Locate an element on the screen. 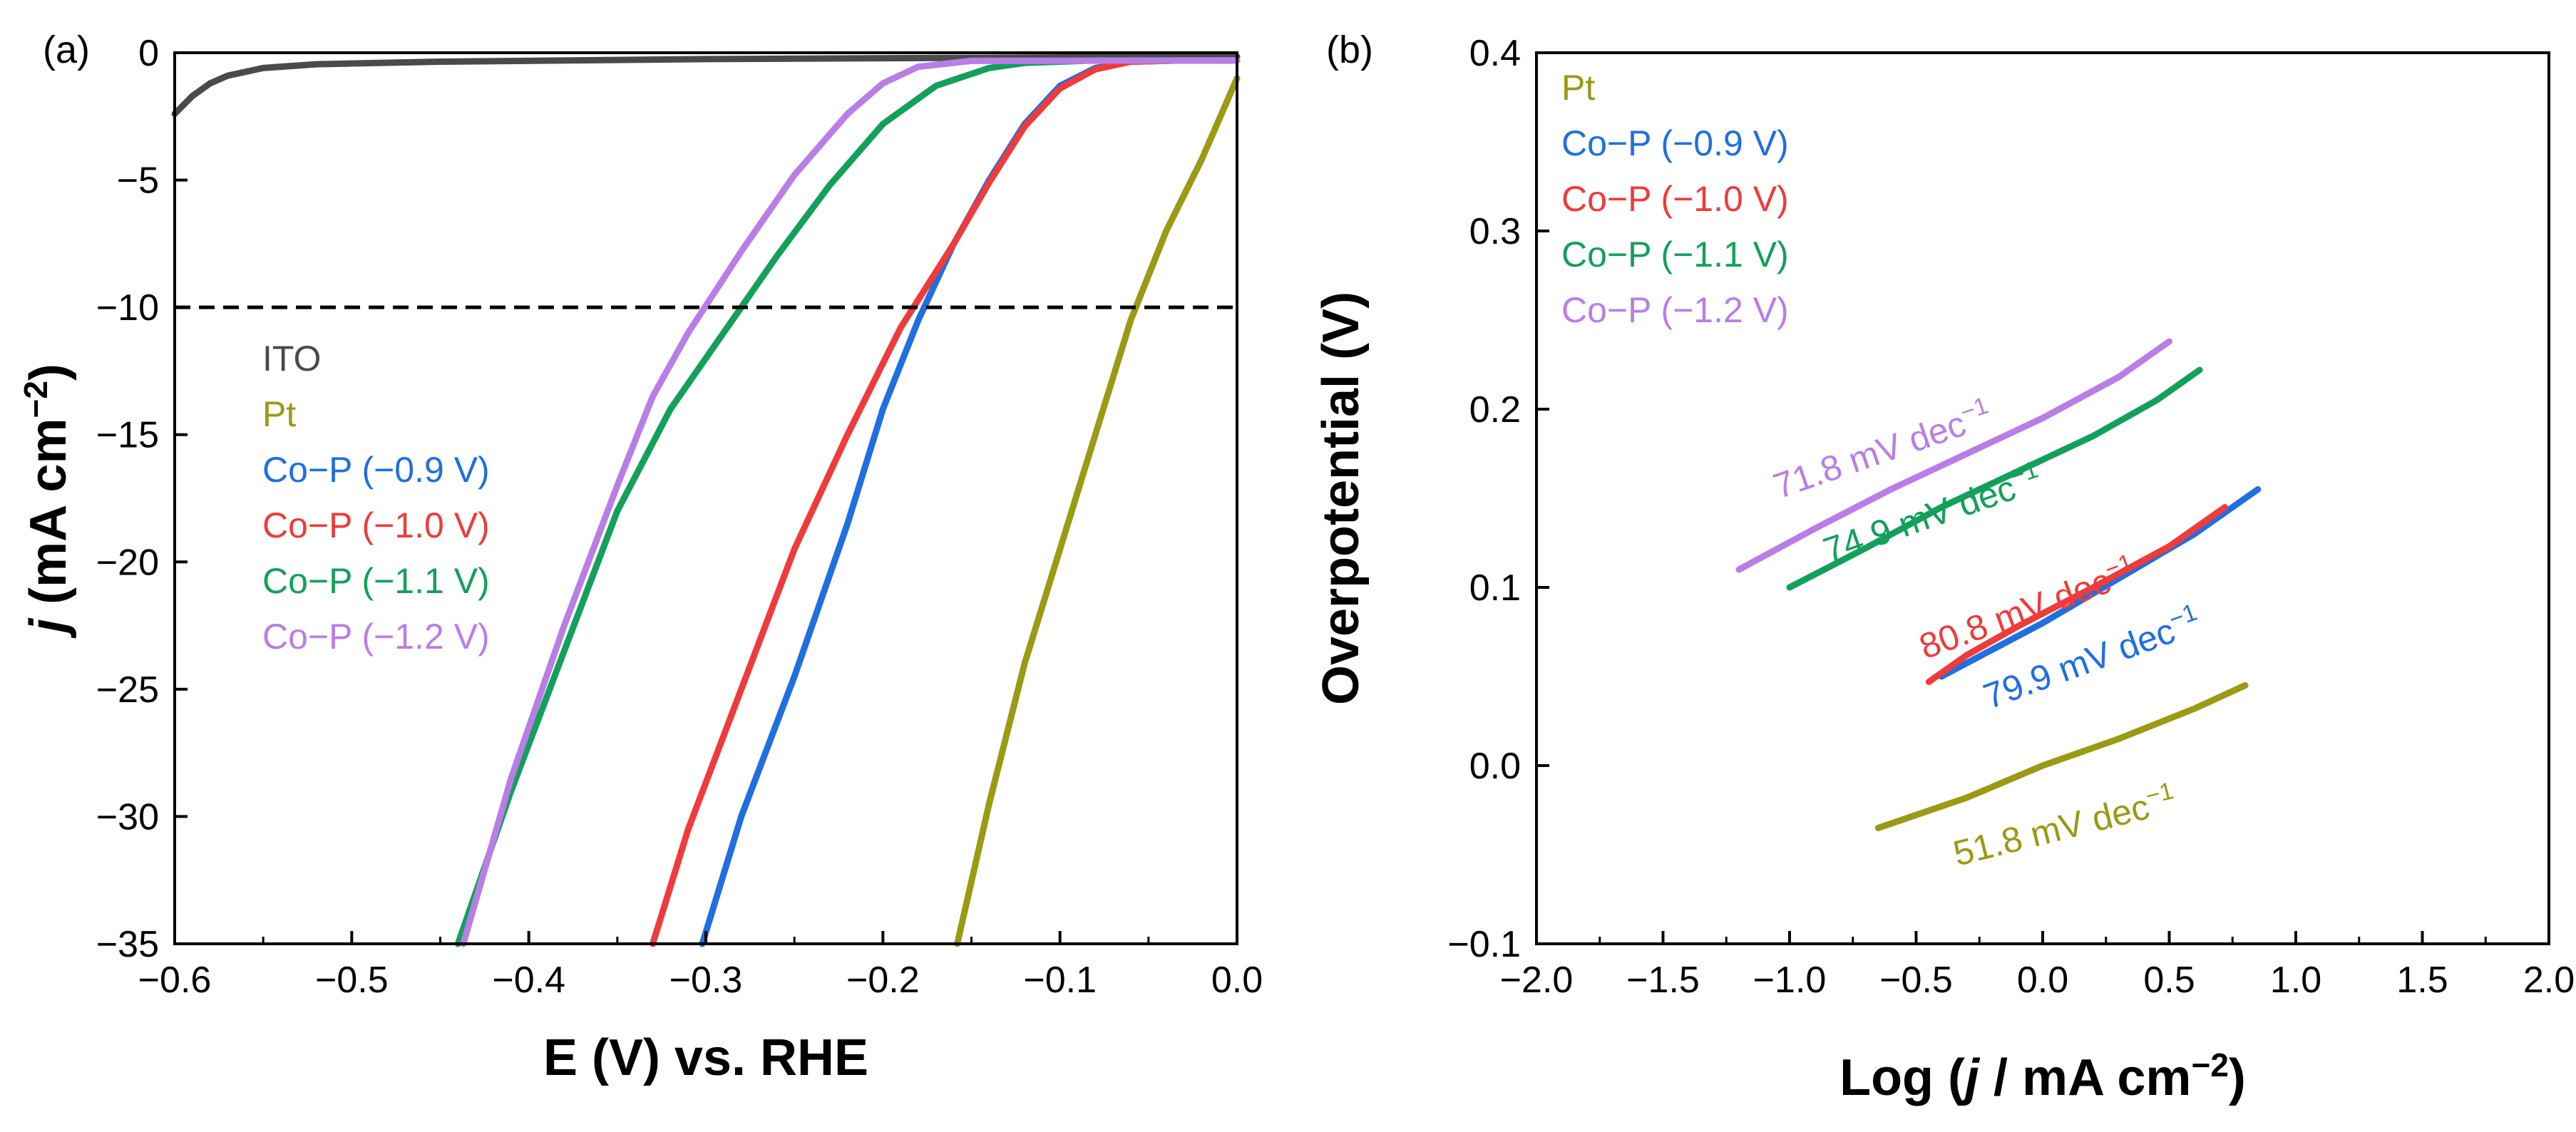 Image resolution: width=2576 pixels, height=1132 pixels. panel-a-y-tick-label: 0 is located at coordinates (148, 53).